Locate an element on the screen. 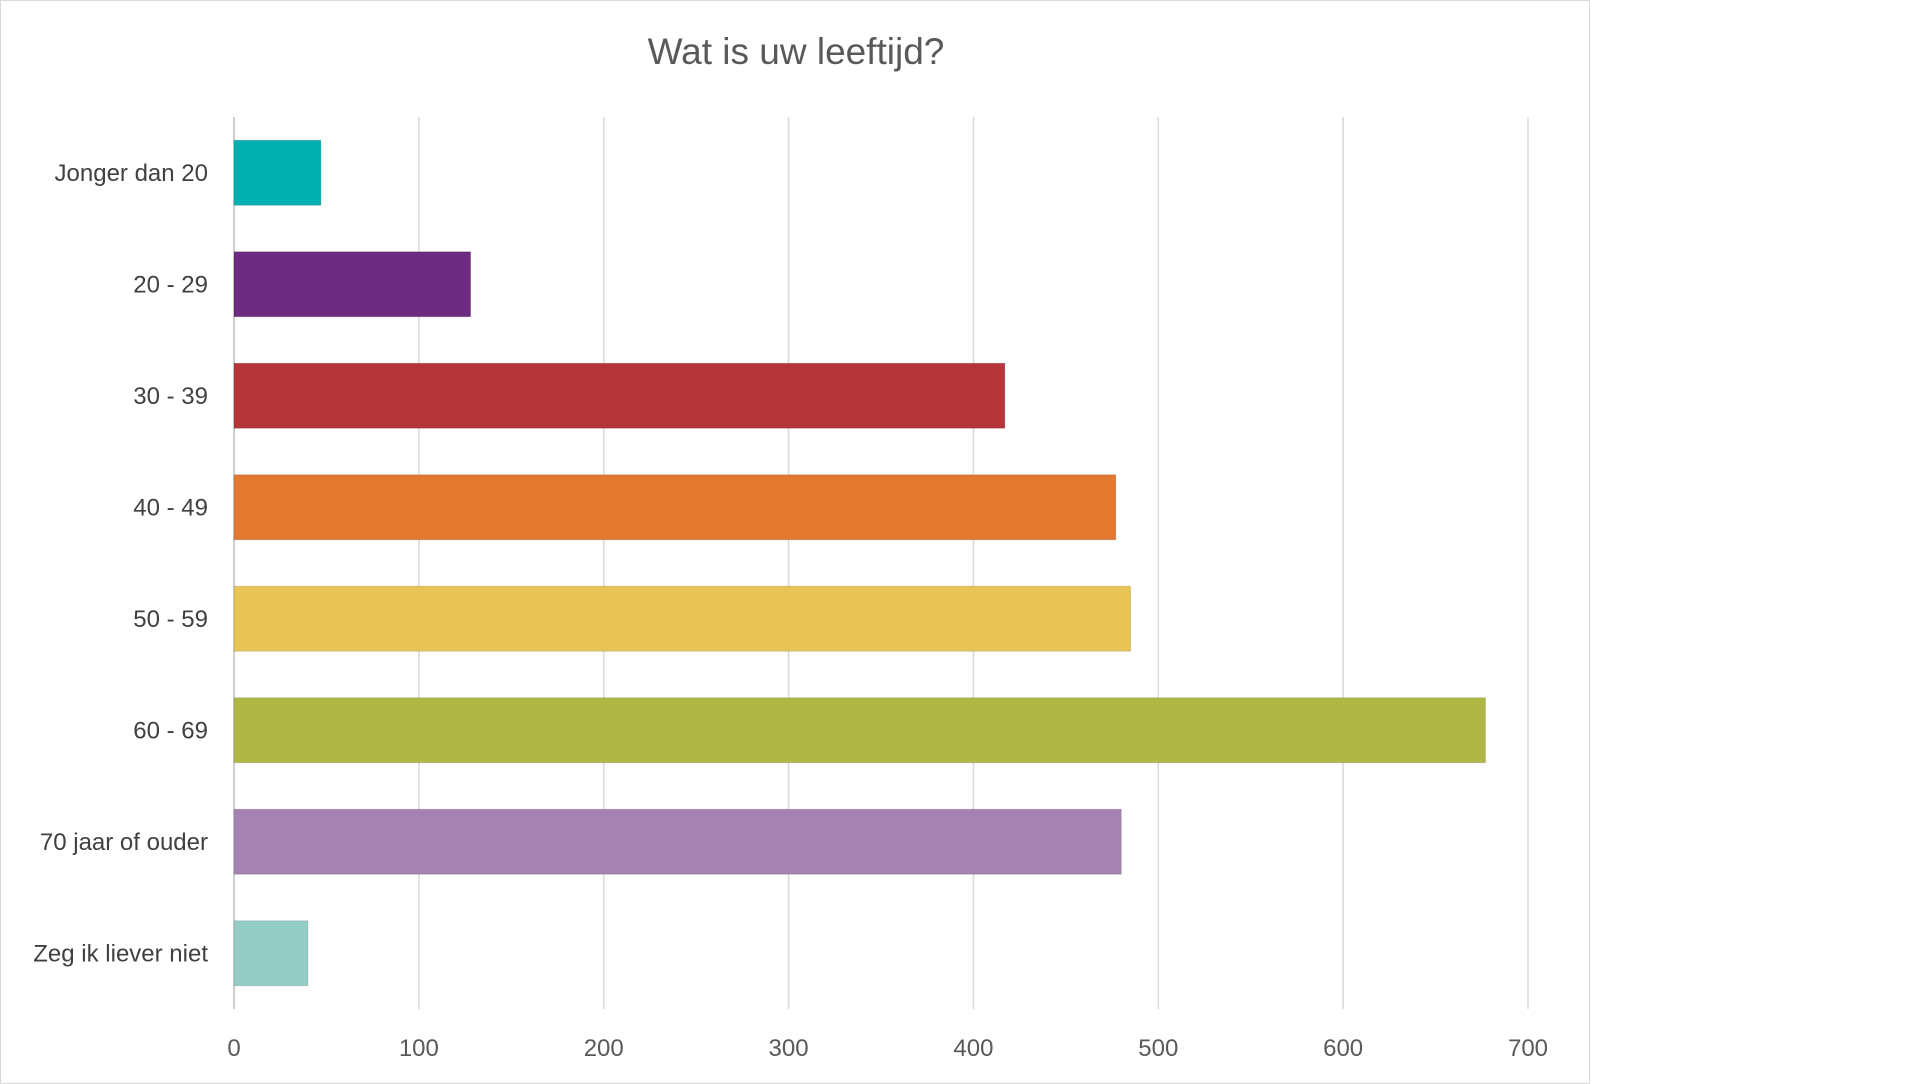 The image size is (1920, 1084). x-tick-label: 100 is located at coordinates (419, 1048).